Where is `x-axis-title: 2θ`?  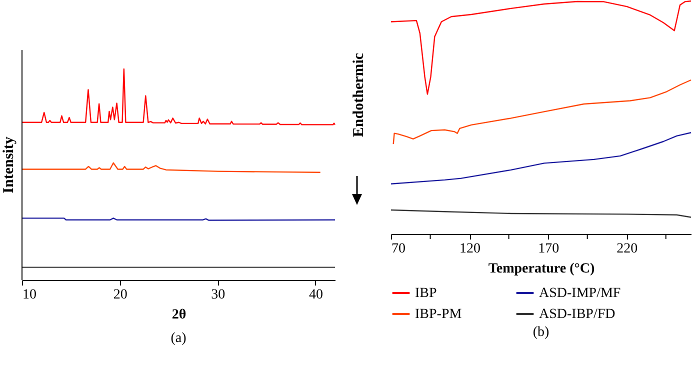 x-axis-title: 2θ is located at coordinates (179, 315).